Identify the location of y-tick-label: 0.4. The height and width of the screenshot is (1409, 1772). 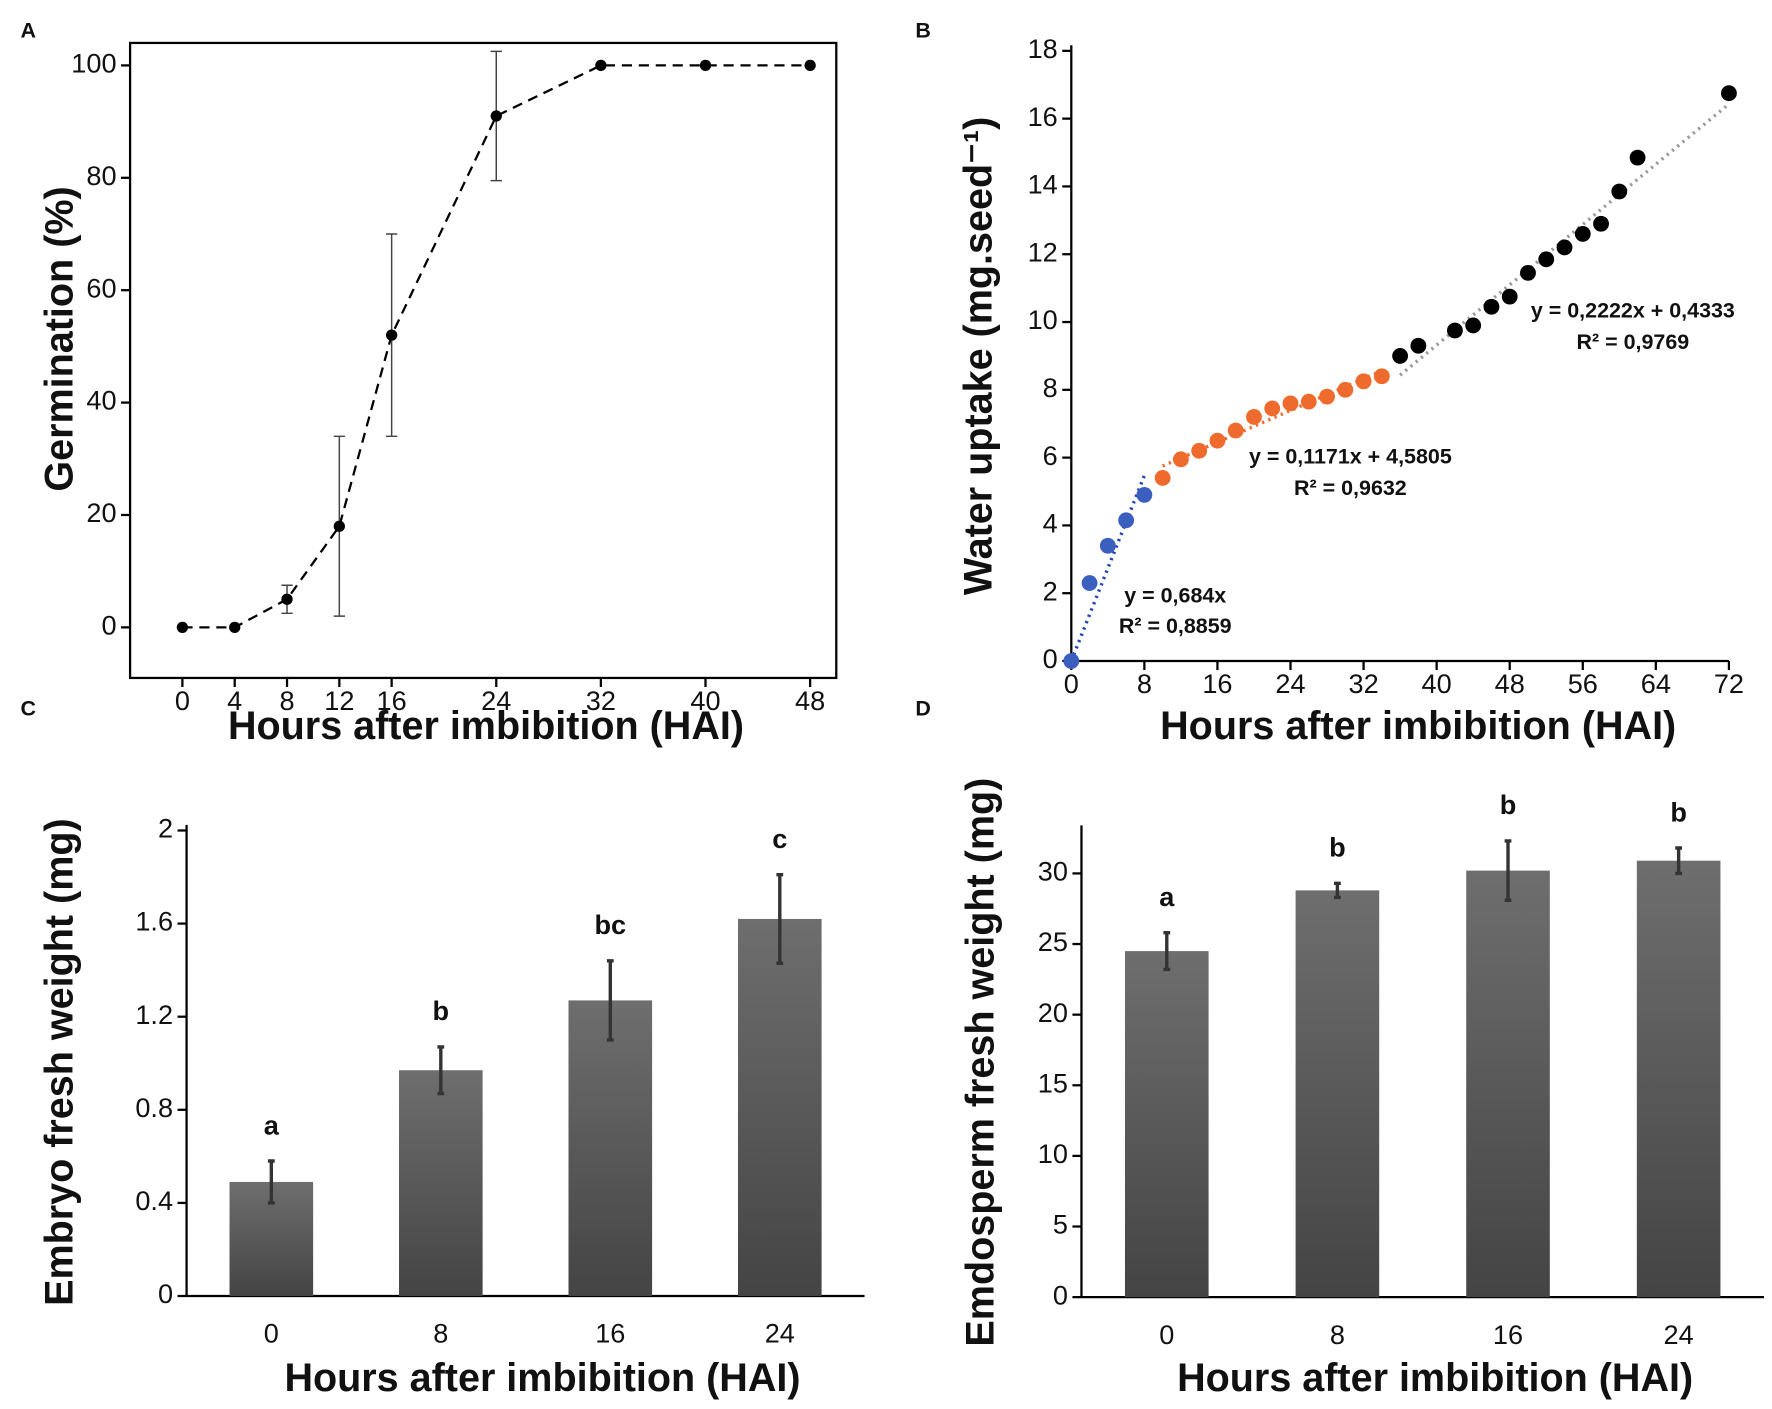
(154, 1200).